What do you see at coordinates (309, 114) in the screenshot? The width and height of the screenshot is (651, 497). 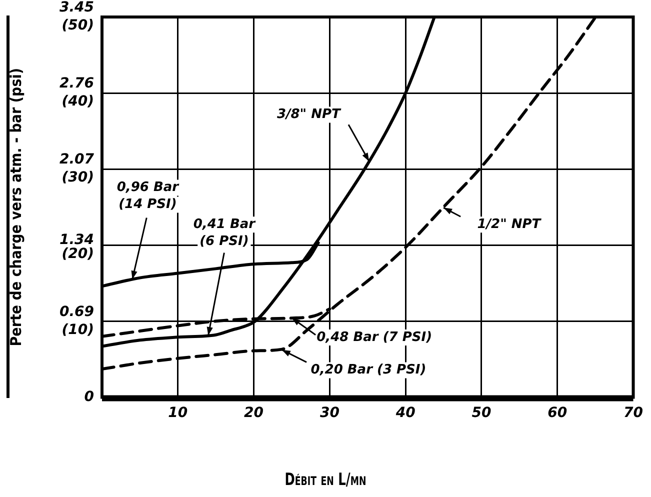 I see `annotation: 3/8" NPT` at bounding box center [309, 114].